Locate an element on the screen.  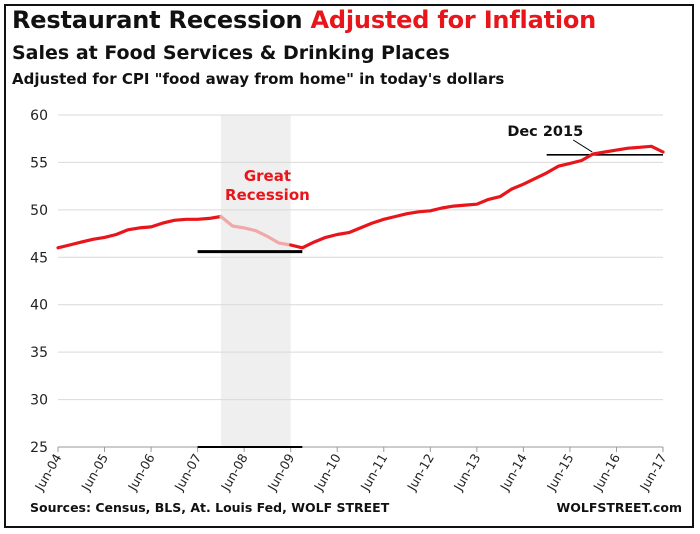
x-tick-label: Jun-09 is located at coordinates (280, 472).